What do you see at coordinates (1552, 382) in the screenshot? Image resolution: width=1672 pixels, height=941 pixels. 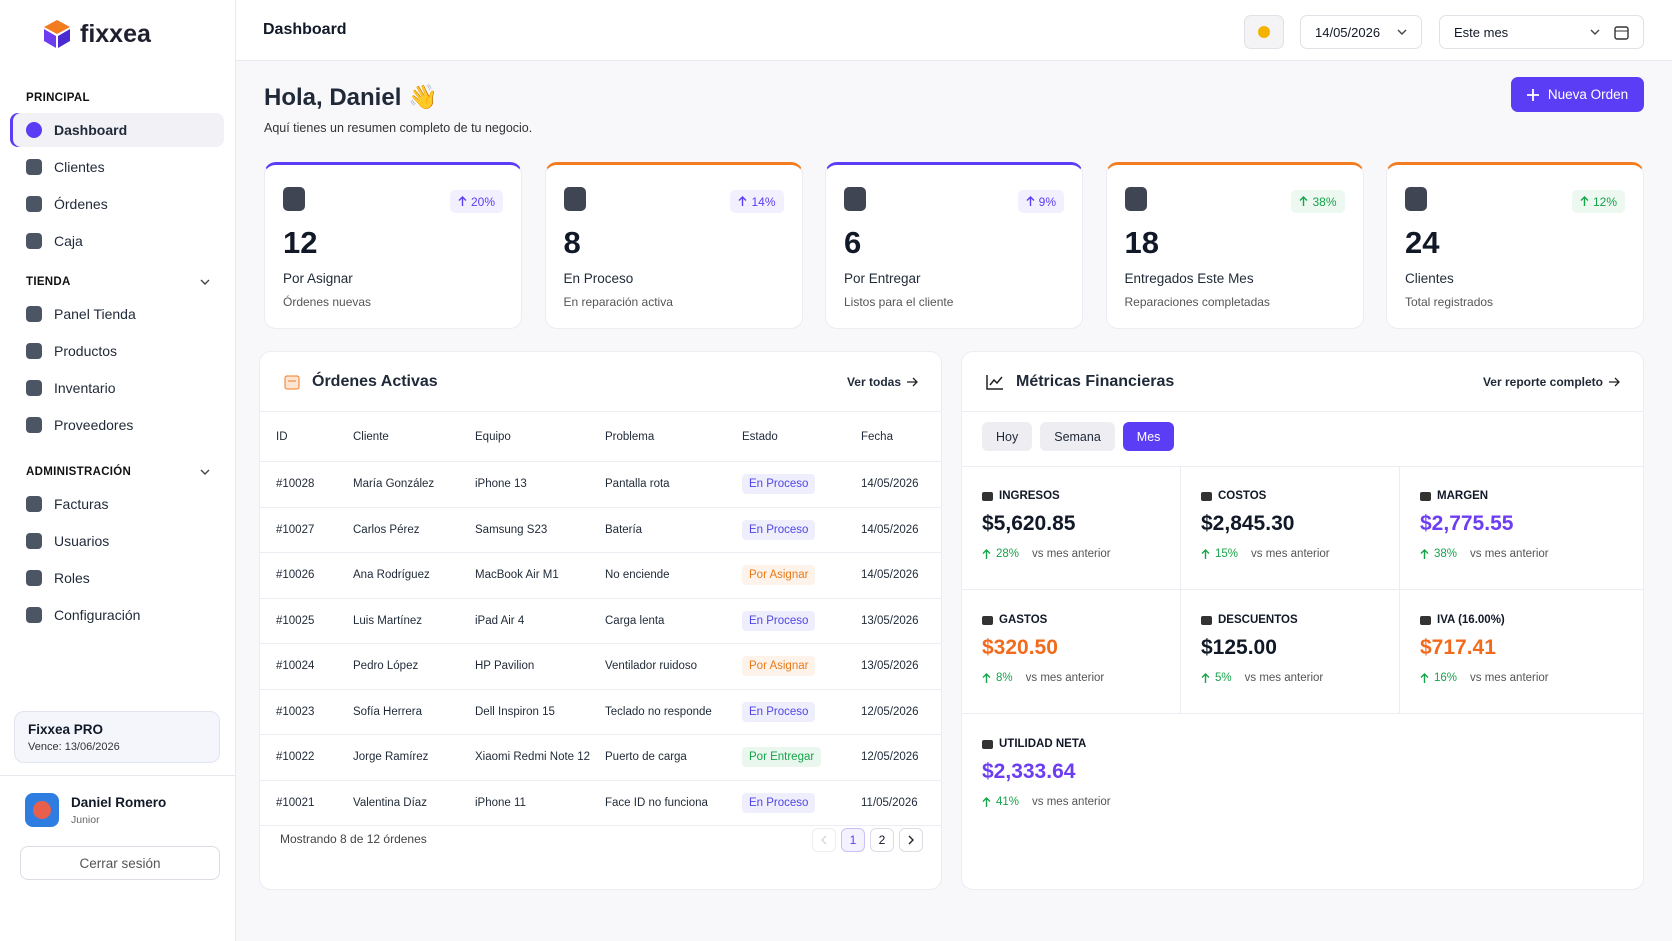 I see `finance-link: Ver reporte completo` at bounding box center [1552, 382].